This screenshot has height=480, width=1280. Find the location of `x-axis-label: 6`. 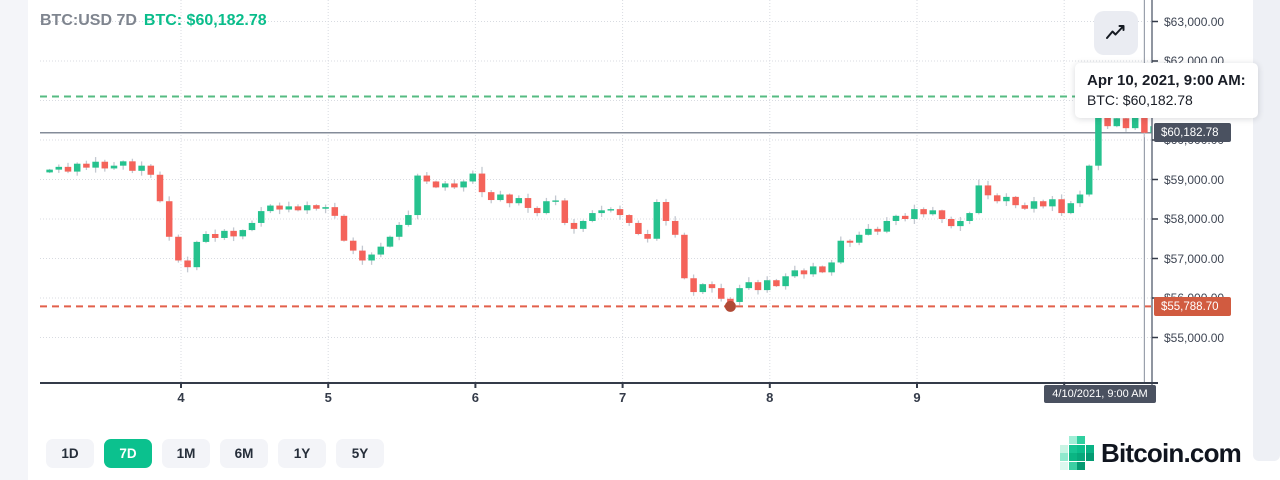

x-axis-label: 6 is located at coordinates (475, 397).